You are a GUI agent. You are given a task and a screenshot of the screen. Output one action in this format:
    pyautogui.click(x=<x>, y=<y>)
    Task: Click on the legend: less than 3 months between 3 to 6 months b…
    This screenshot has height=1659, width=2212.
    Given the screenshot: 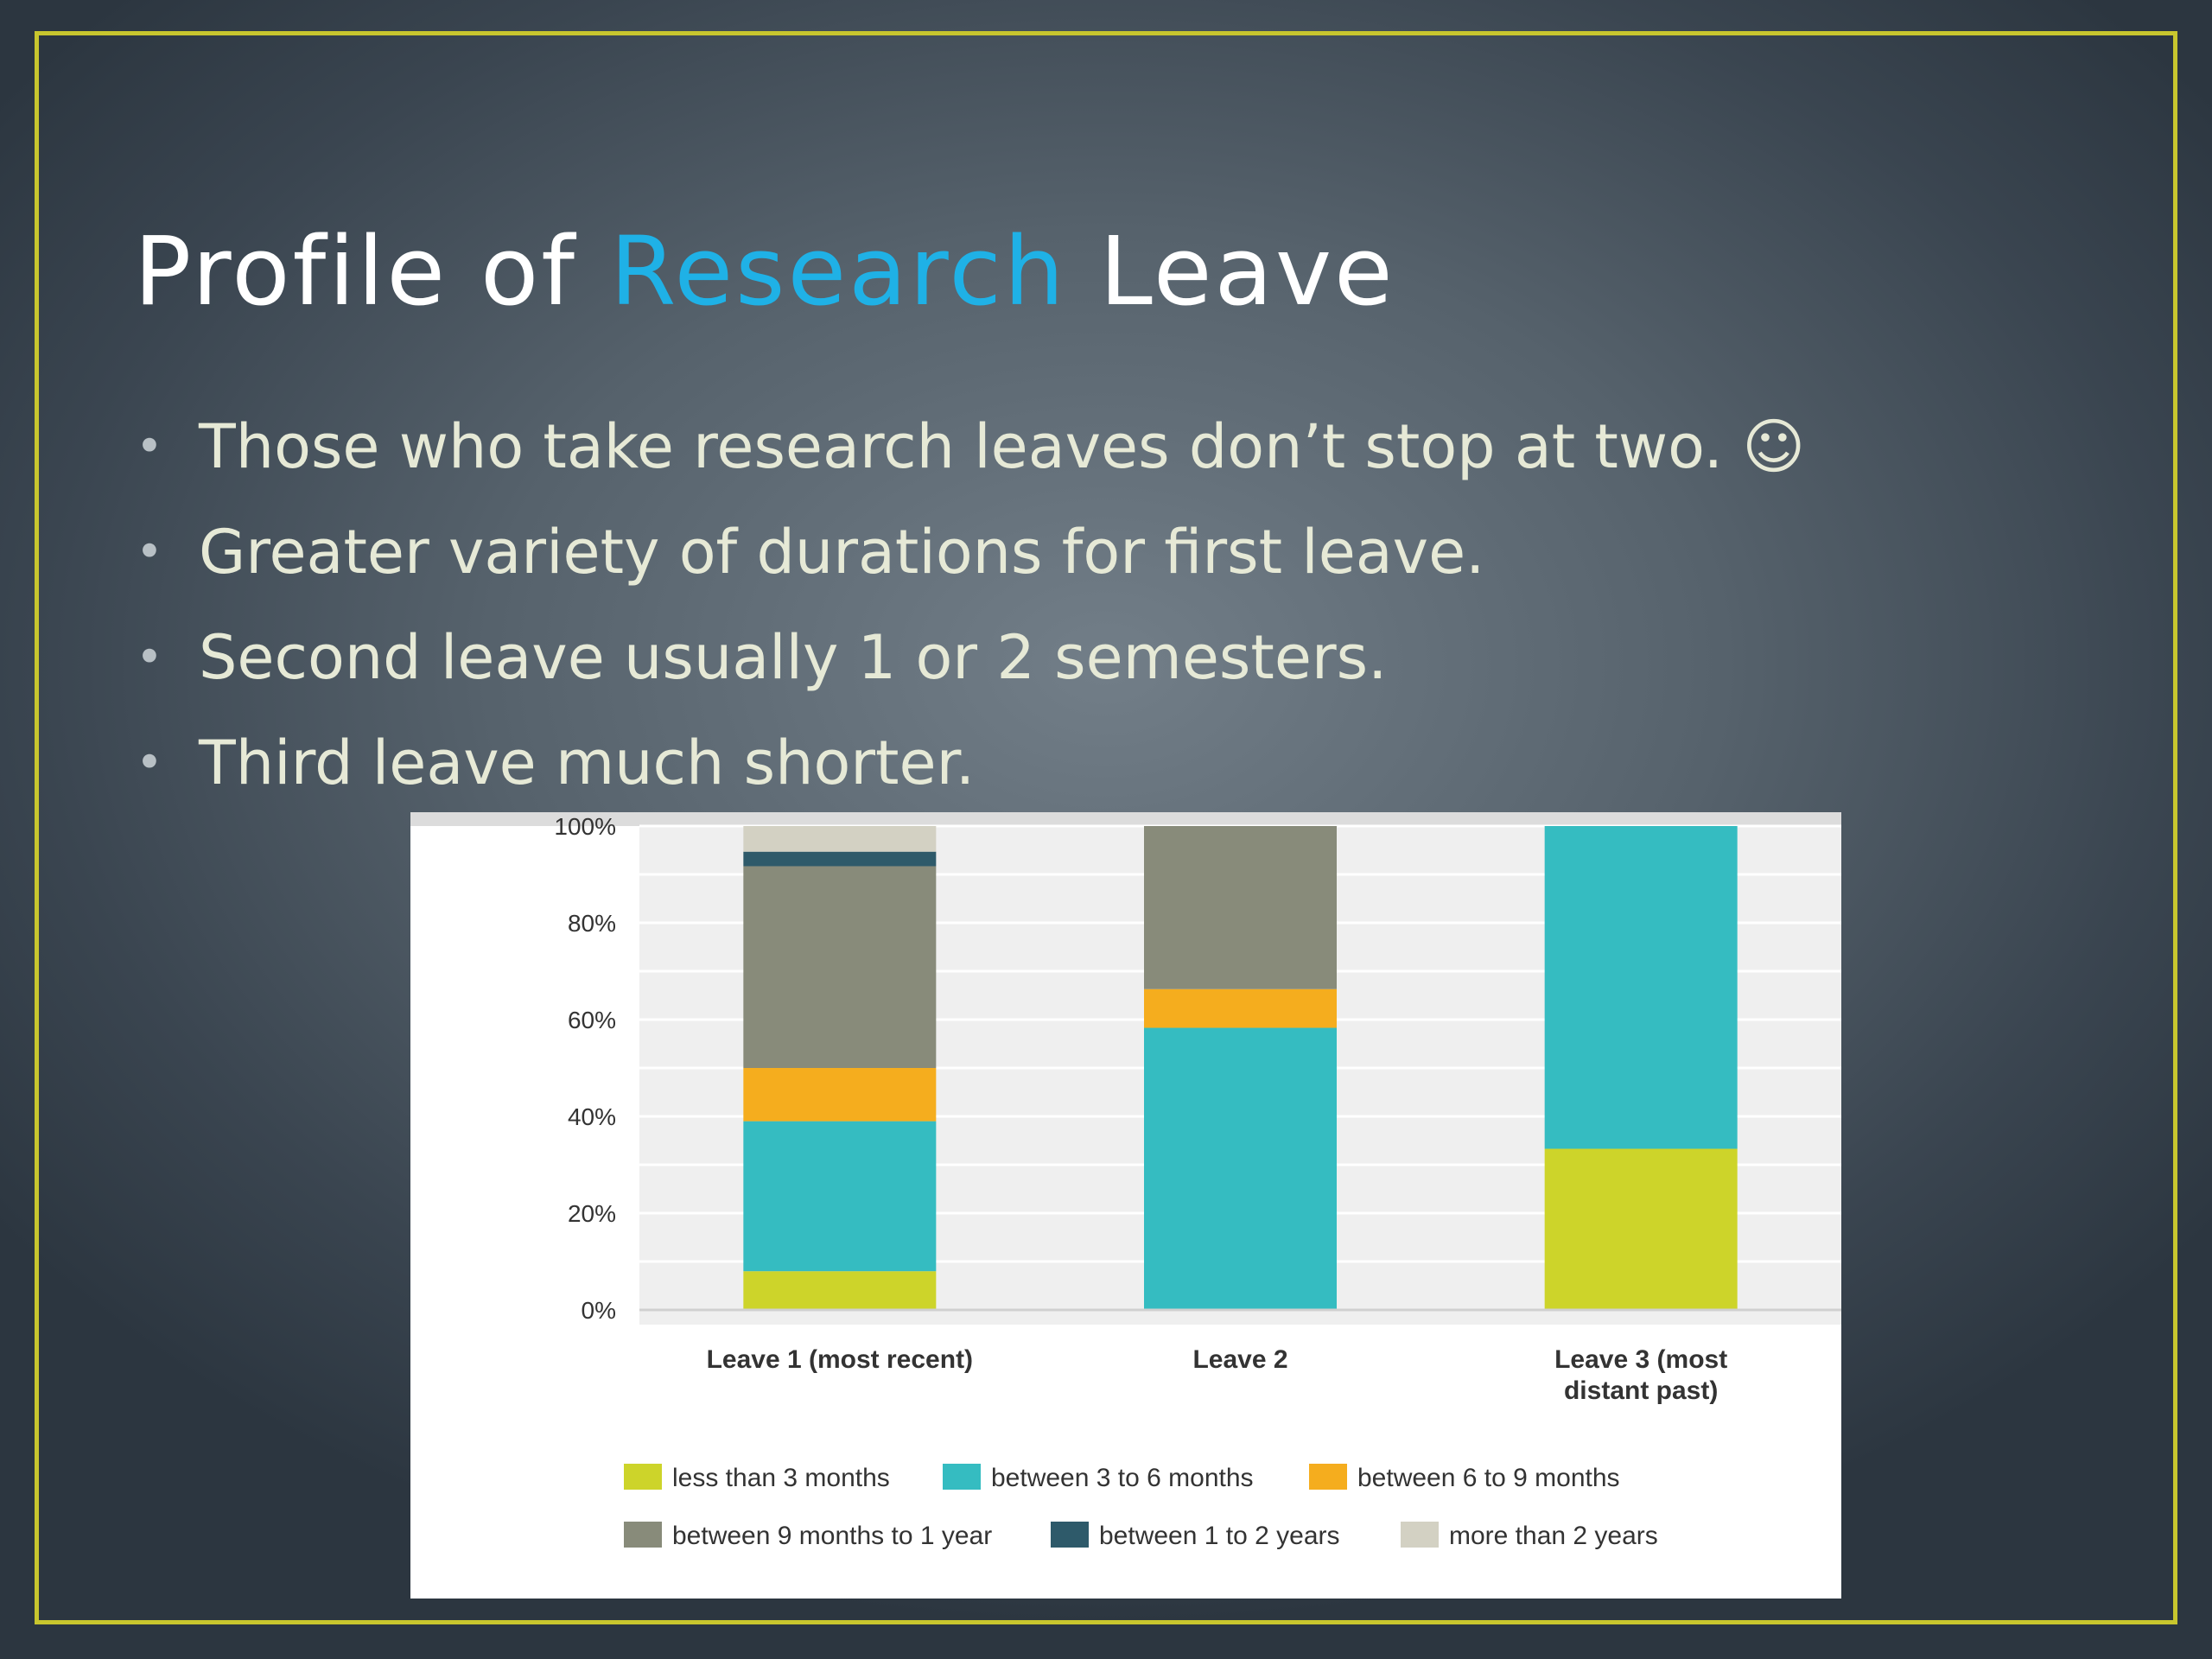 What is the action you would take?
    pyautogui.click(x=1141, y=1507)
    